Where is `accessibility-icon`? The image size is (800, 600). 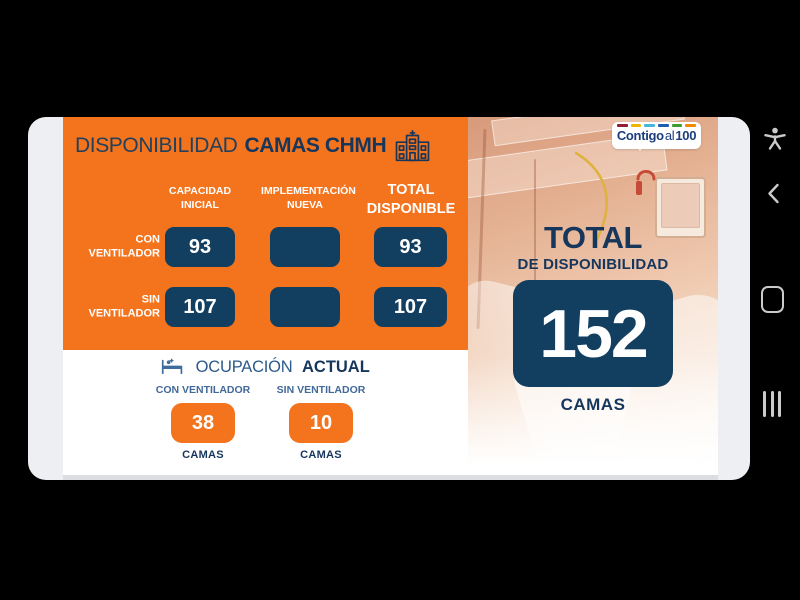 accessibility-icon is located at coordinates (775, 140).